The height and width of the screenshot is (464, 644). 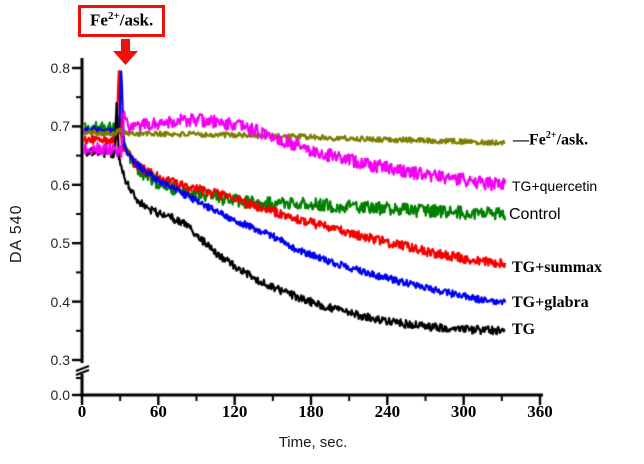 What do you see at coordinates (60, 68) in the screenshot?
I see `y-tick-label: 0.8` at bounding box center [60, 68].